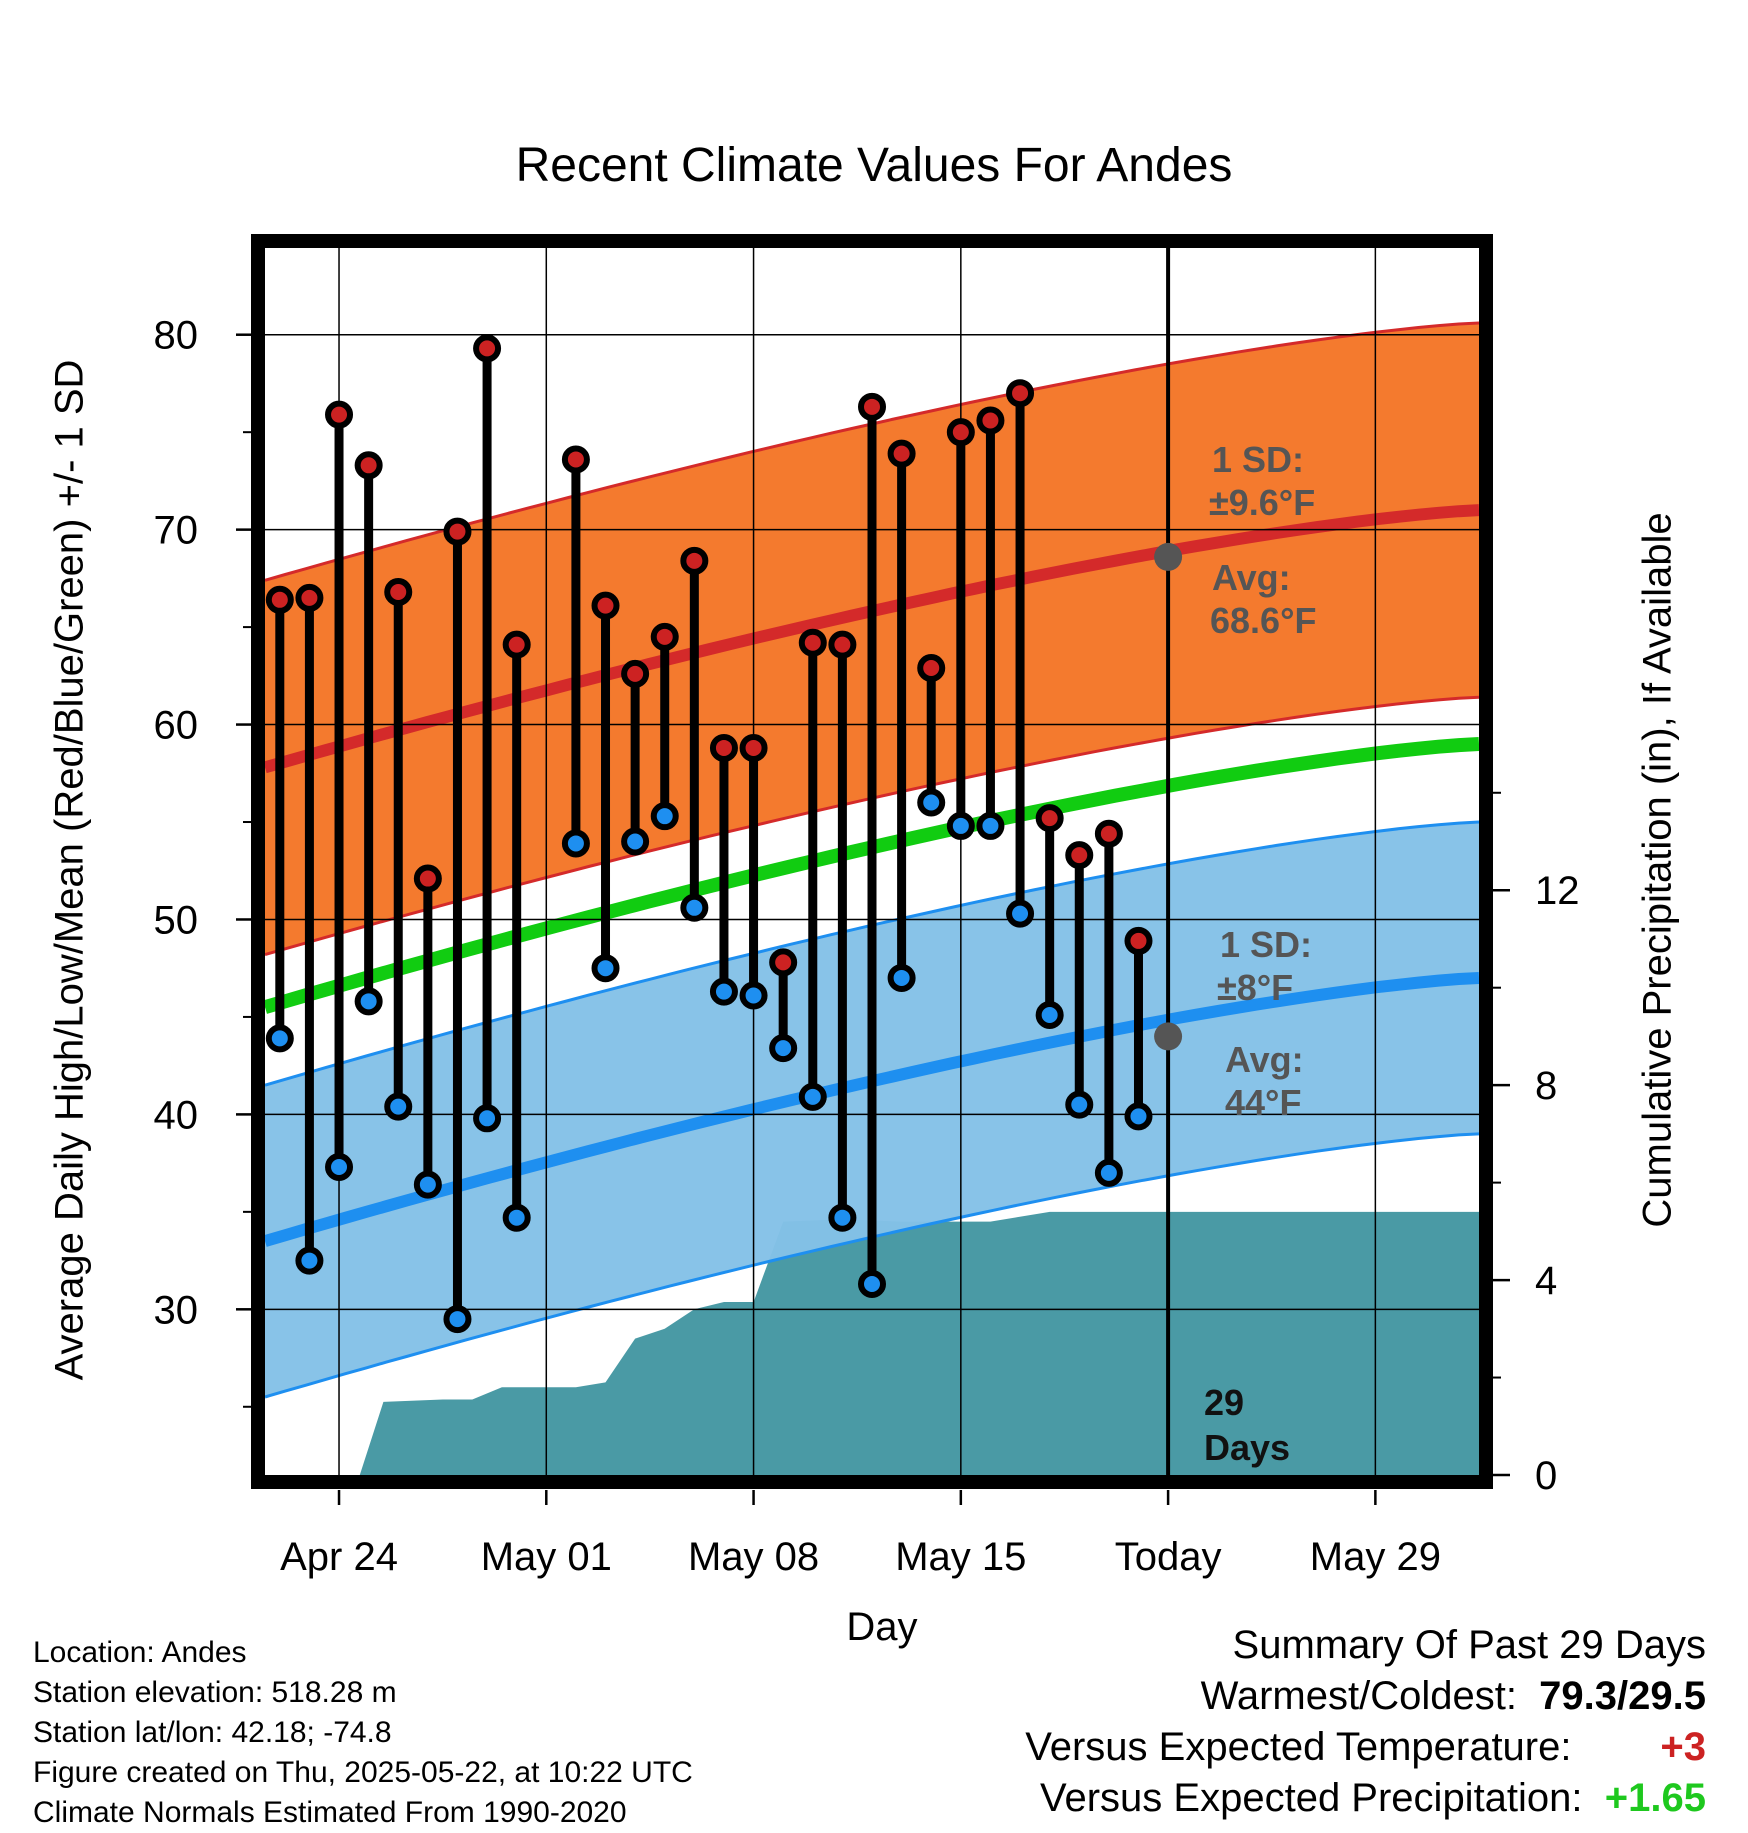 This screenshot has height=1833, width=1748. Describe the element at coordinates (1255, 987) in the screenshot. I see `low-sd-value: ±8°F` at that location.